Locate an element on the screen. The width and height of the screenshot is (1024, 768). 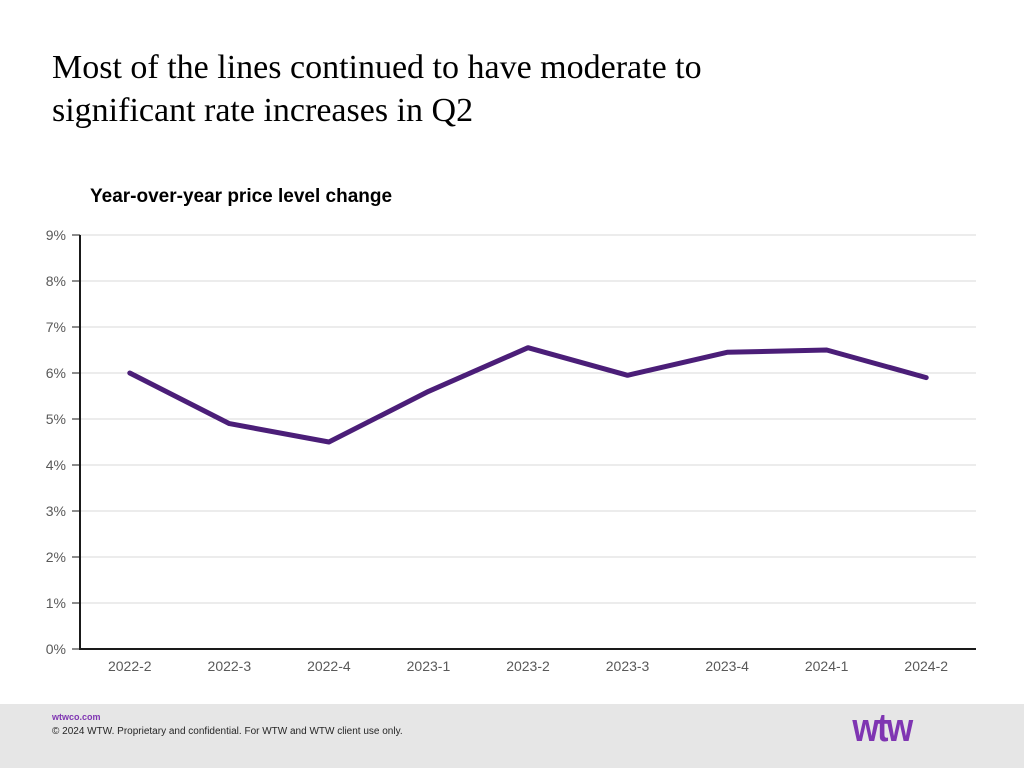
y-axis-ticks is located at coordinates (76, 442).